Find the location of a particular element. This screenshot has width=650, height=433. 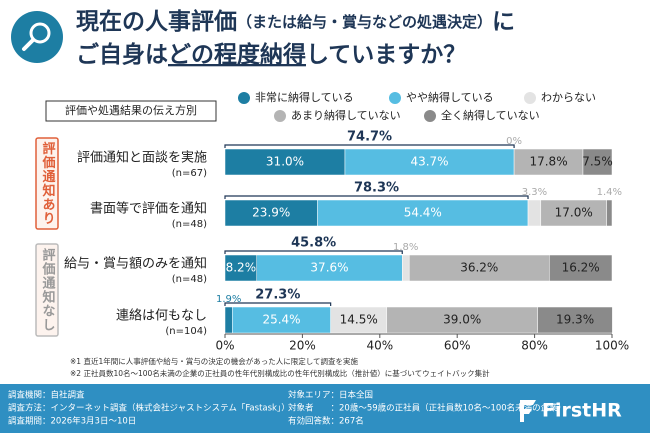

x-tick-label: 0% is located at coordinates (224, 346).